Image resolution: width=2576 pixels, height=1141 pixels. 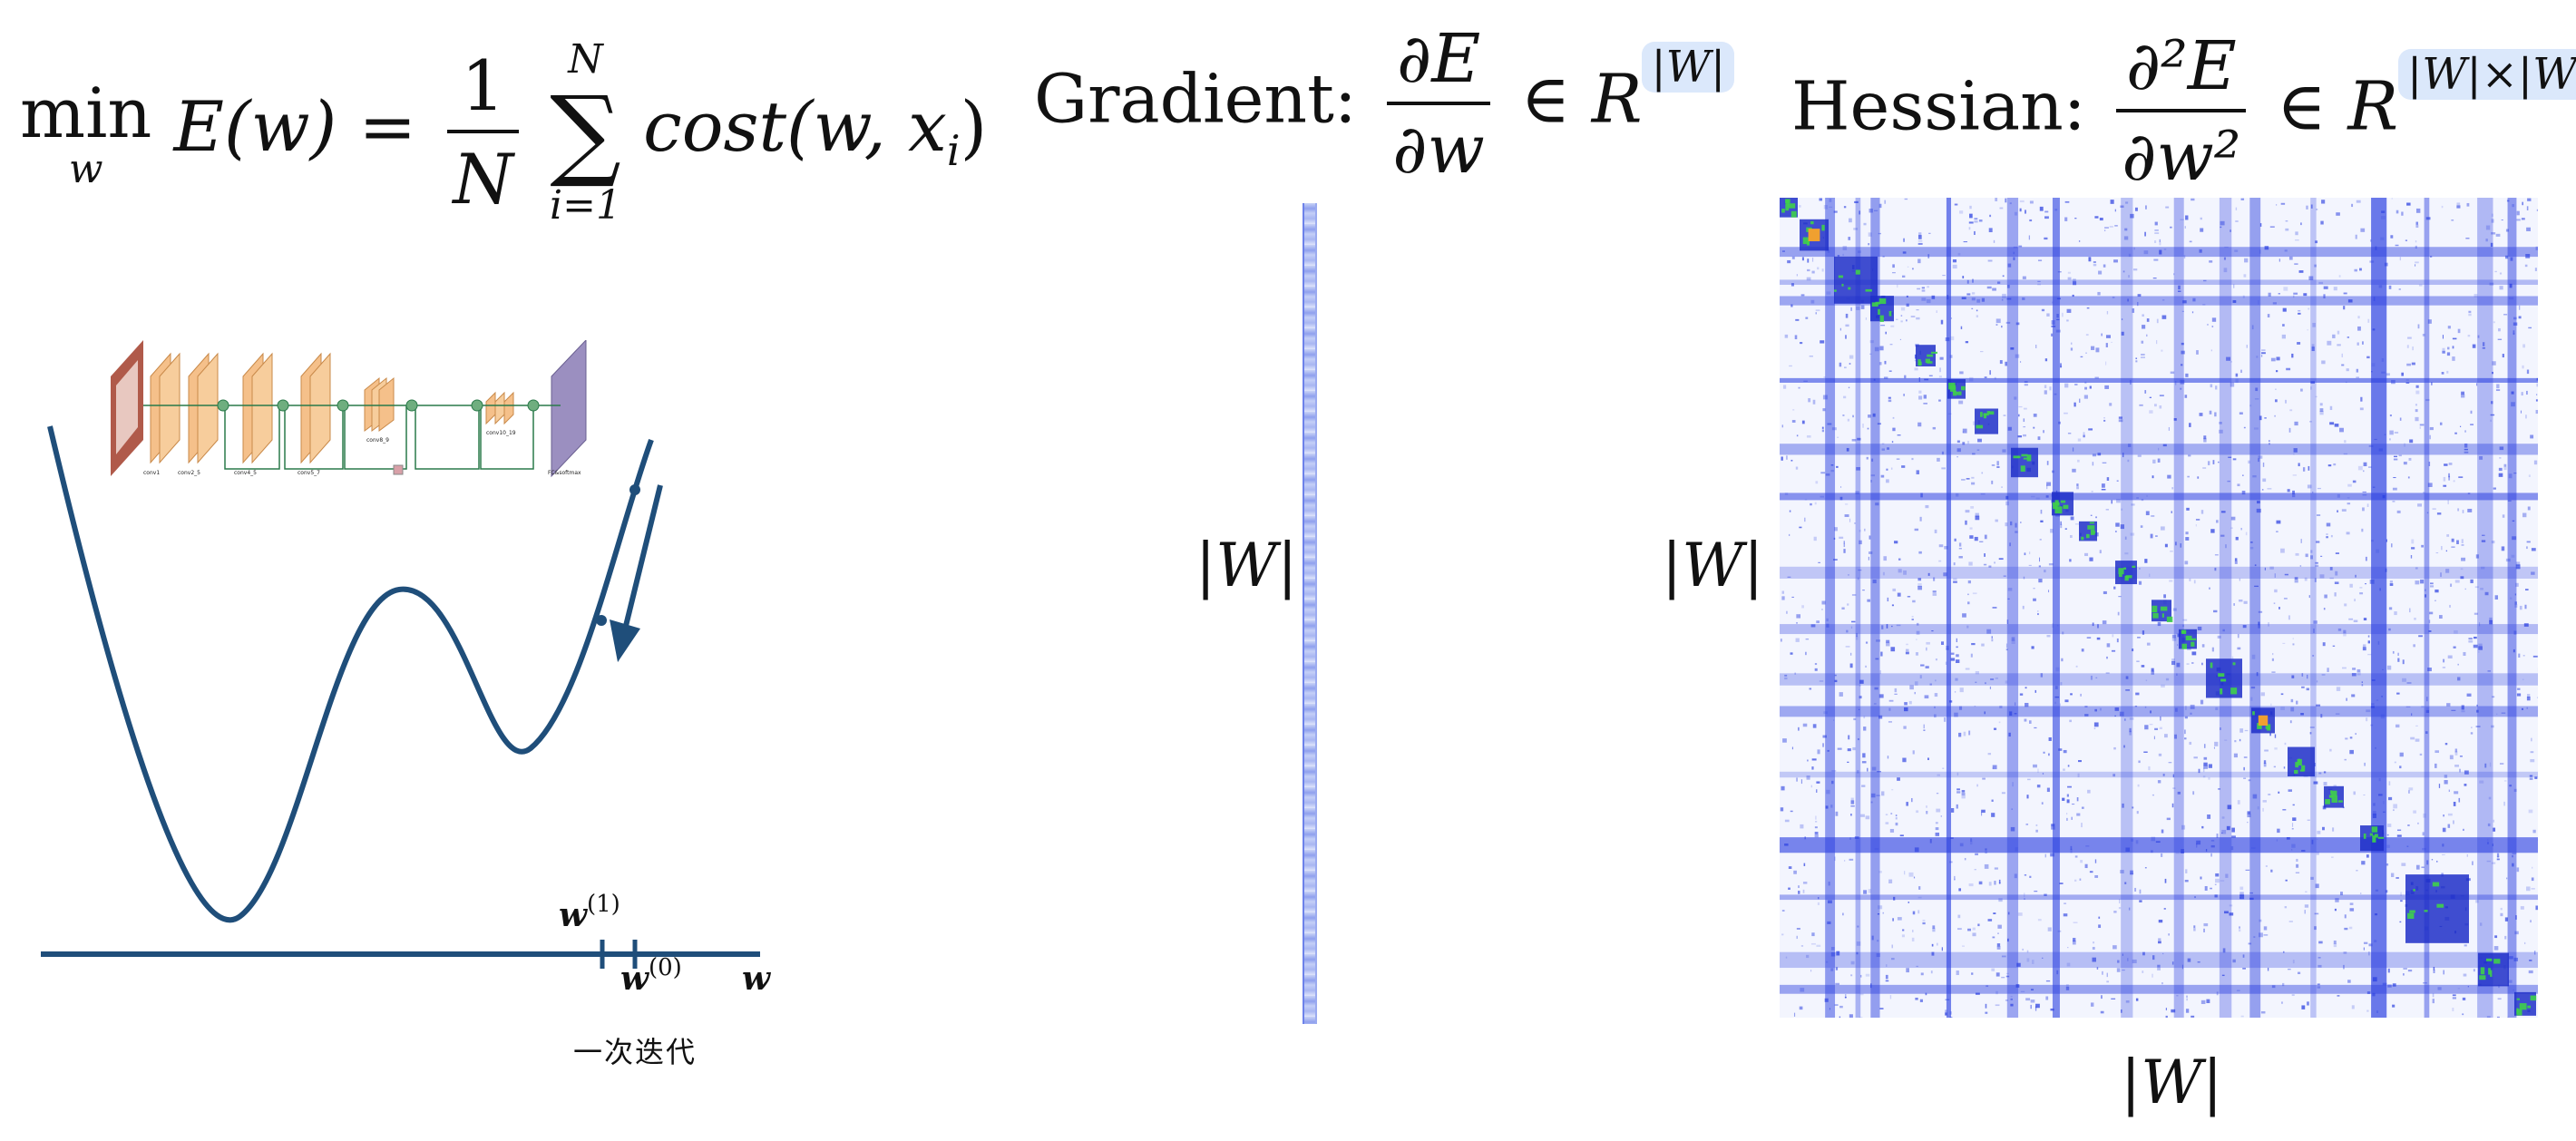 What do you see at coordinates (189, 473) in the screenshot?
I see `cnn-label: conv2_5` at bounding box center [189, 473].